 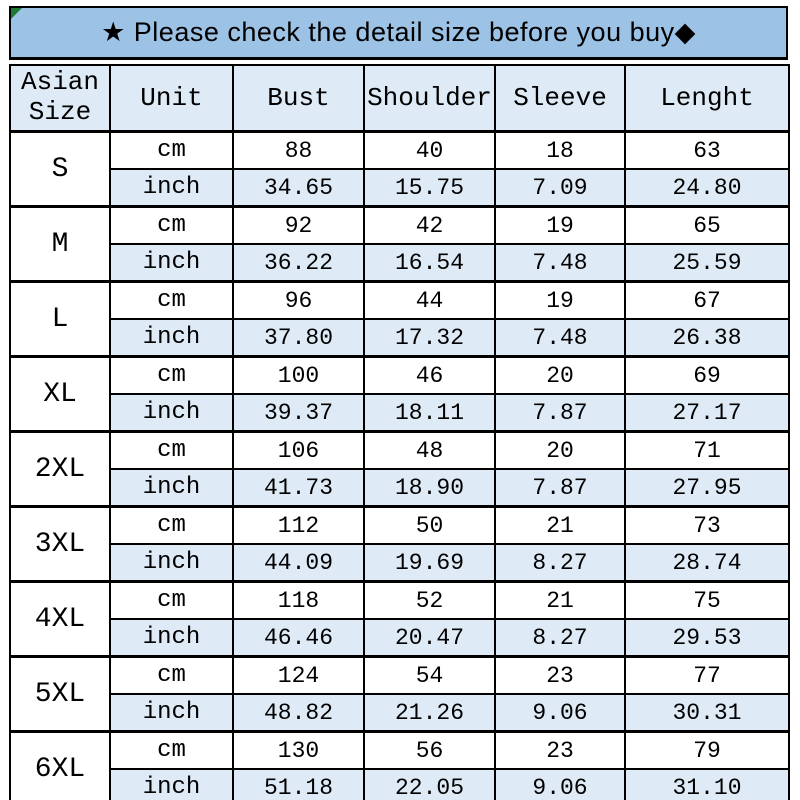 What do you see at coordinates (298, 525) in the screenshot?
I see `value-cell: 112` at bounding box center [298, 525].